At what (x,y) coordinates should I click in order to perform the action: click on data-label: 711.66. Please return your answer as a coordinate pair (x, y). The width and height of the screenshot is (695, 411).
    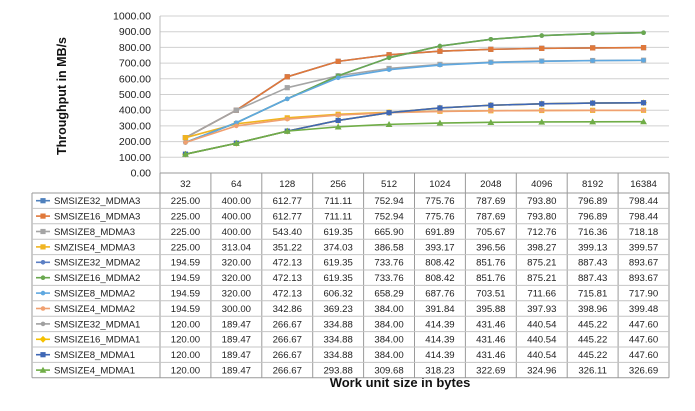
    Looking at the image, I should click on (541, 294).